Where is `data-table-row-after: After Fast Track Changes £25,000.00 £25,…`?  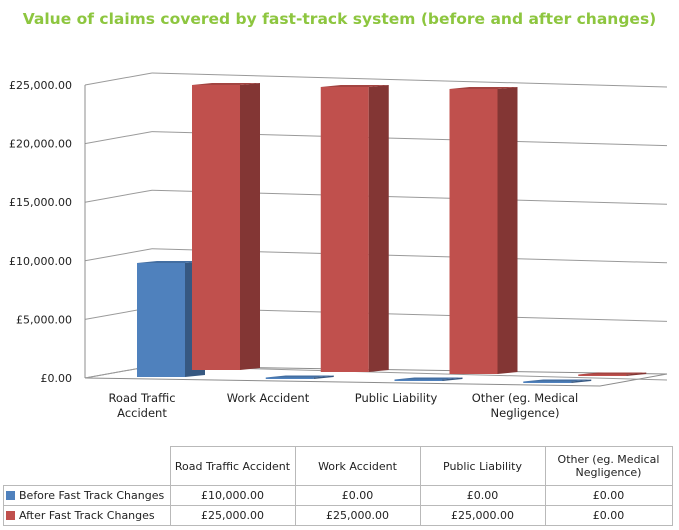
data-table-row-after: After Fast Track Changes £25,000.00 £25,… is located at coordinates (338, 515).